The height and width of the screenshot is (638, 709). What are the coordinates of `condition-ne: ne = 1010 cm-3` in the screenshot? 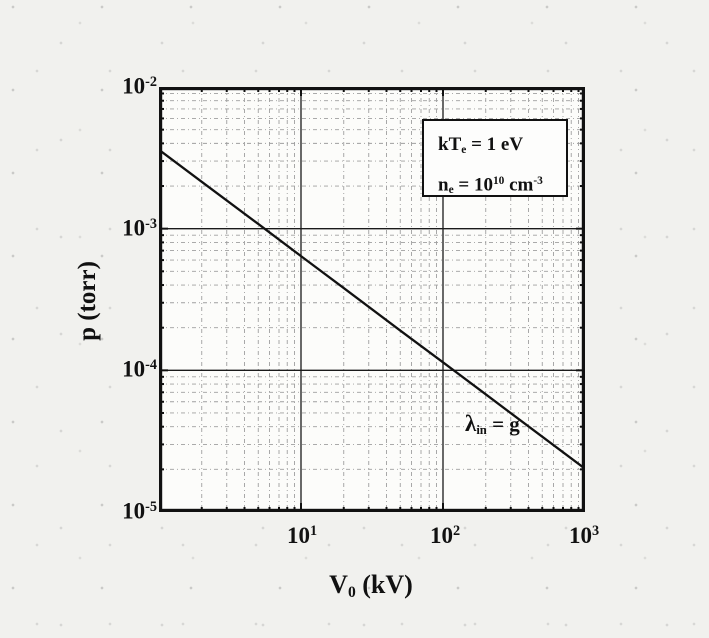 It's located at (490, 185).